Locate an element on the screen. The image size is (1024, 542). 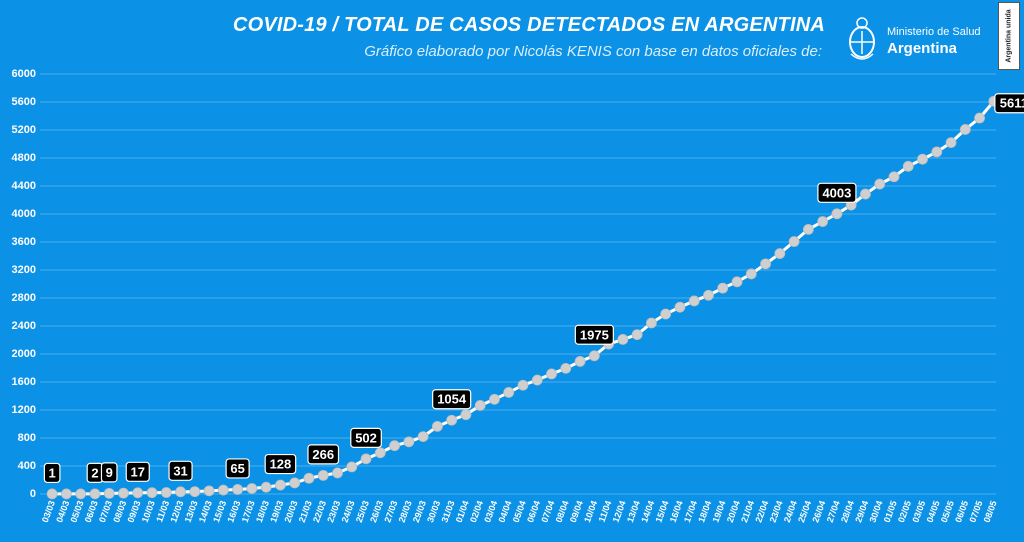
data-label: 1054 is located at coordinates (452, 399).